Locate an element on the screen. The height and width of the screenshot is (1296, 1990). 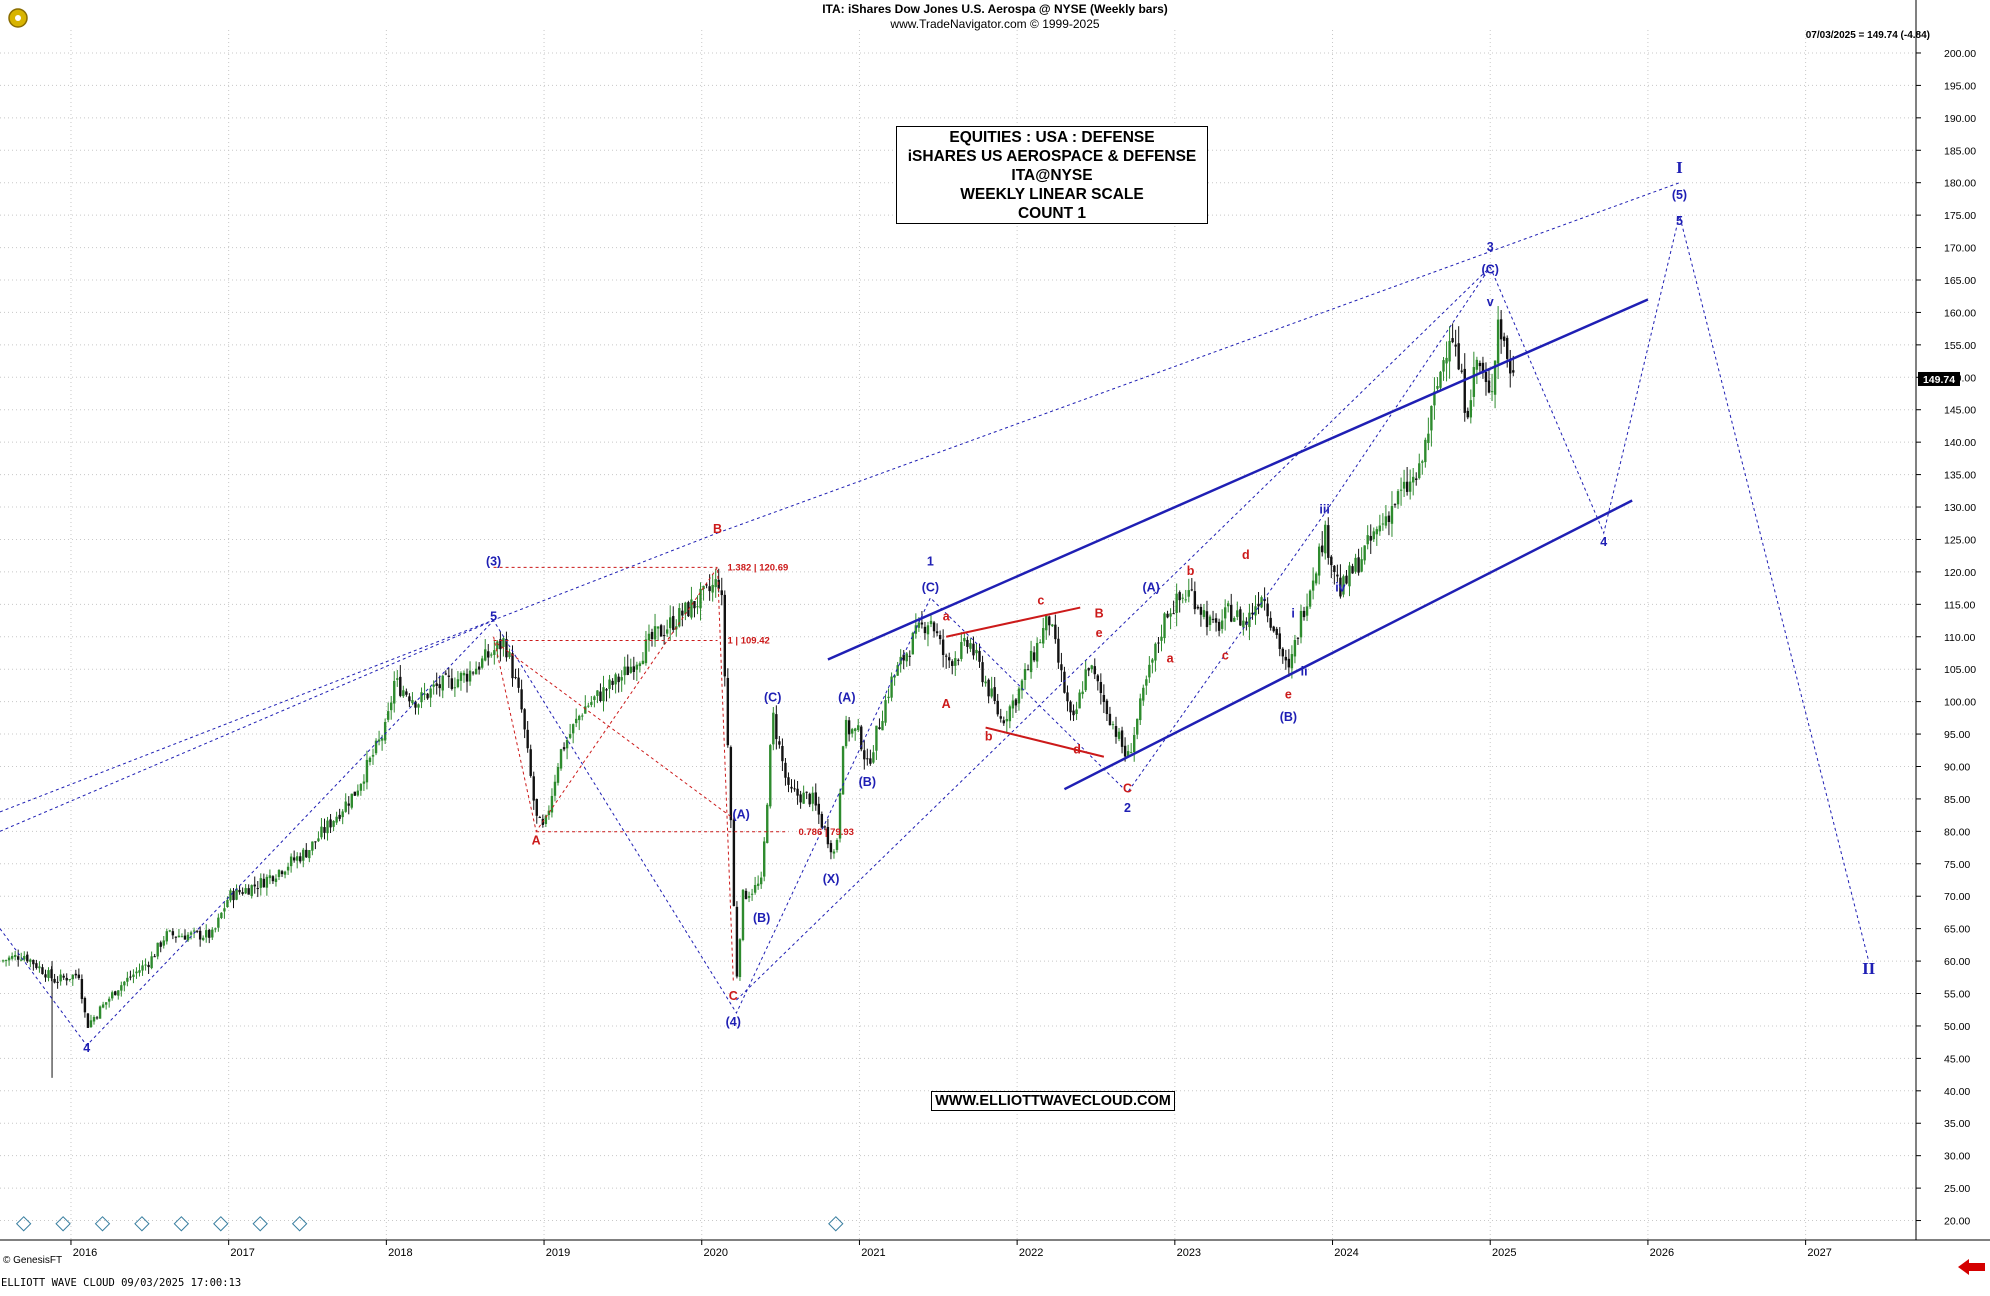
wave-label: (C) is located at coordinates (772, 698).